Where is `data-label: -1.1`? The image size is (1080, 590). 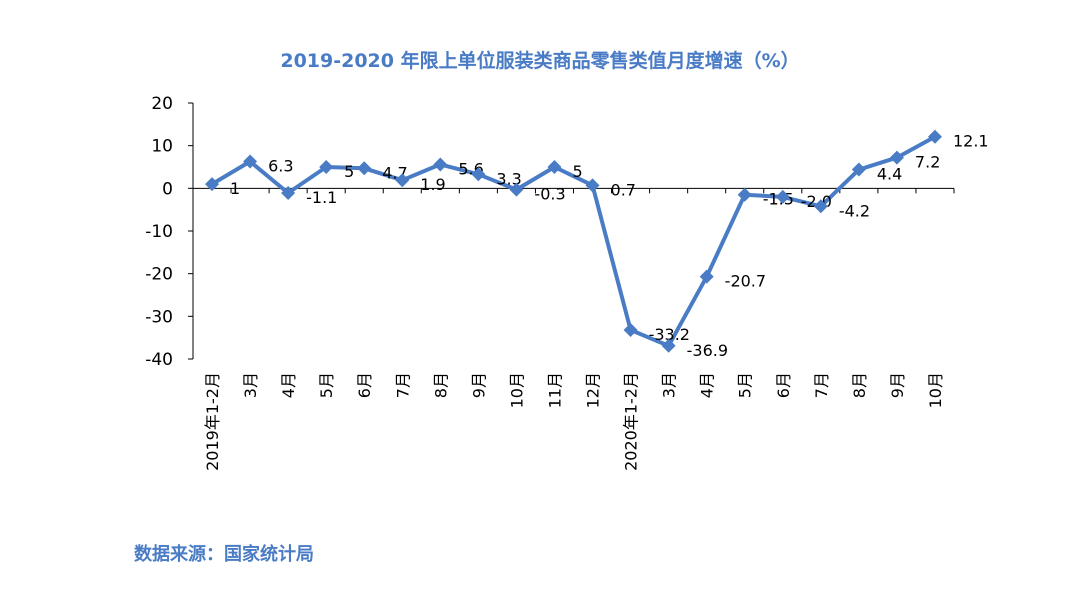 data-label: -1.1 is located at coordinates (321, 197).